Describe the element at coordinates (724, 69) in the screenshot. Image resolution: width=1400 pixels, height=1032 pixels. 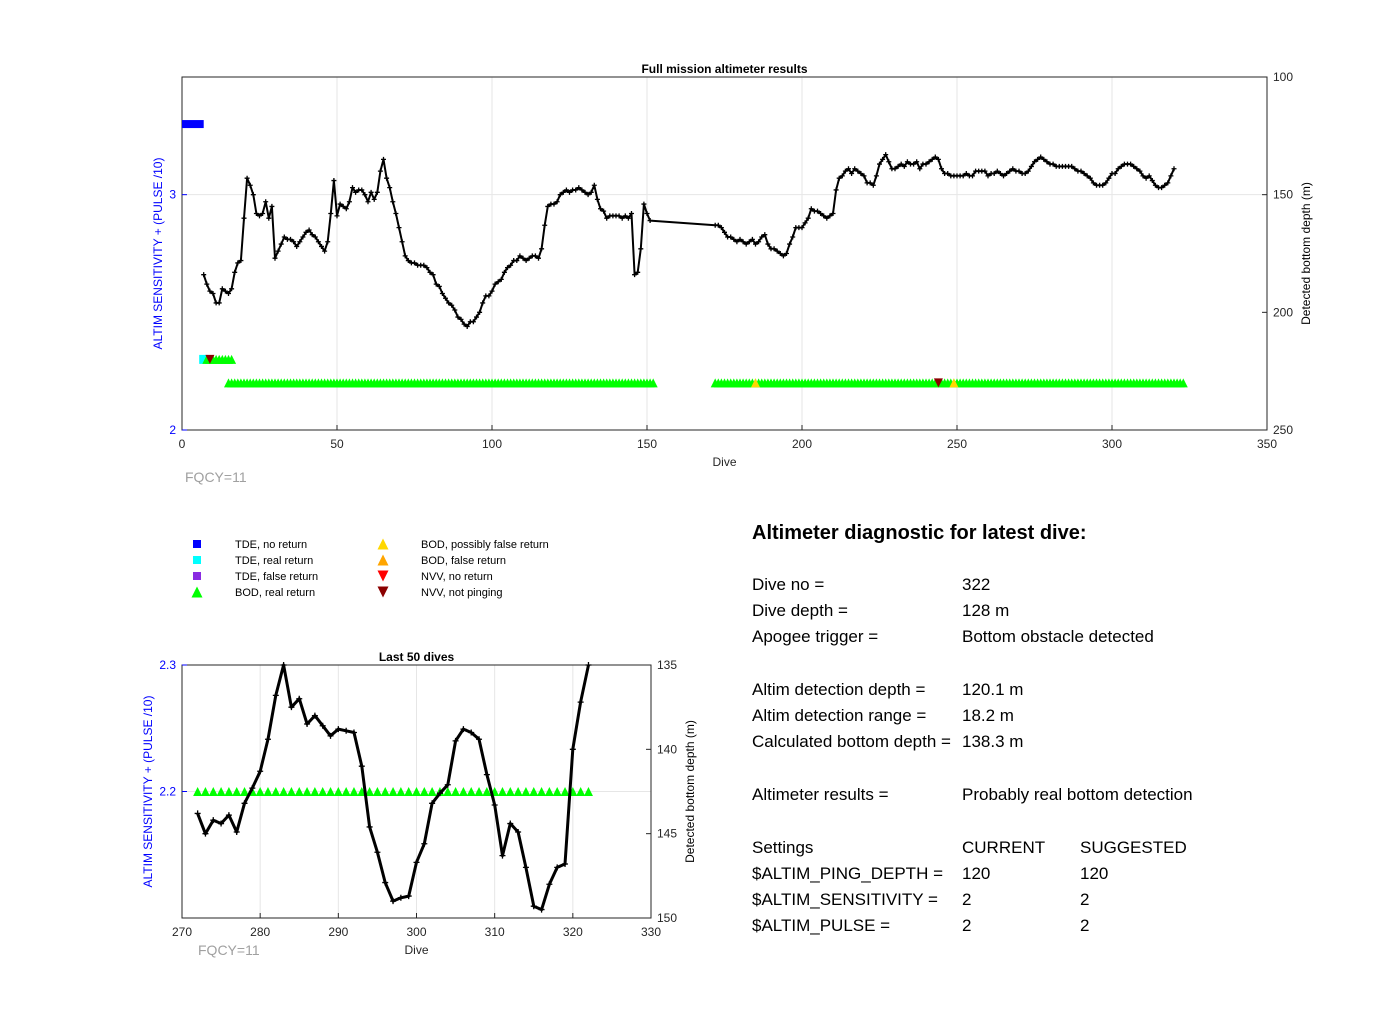
I see `chart-title: Full mission altimeter results` at that location.